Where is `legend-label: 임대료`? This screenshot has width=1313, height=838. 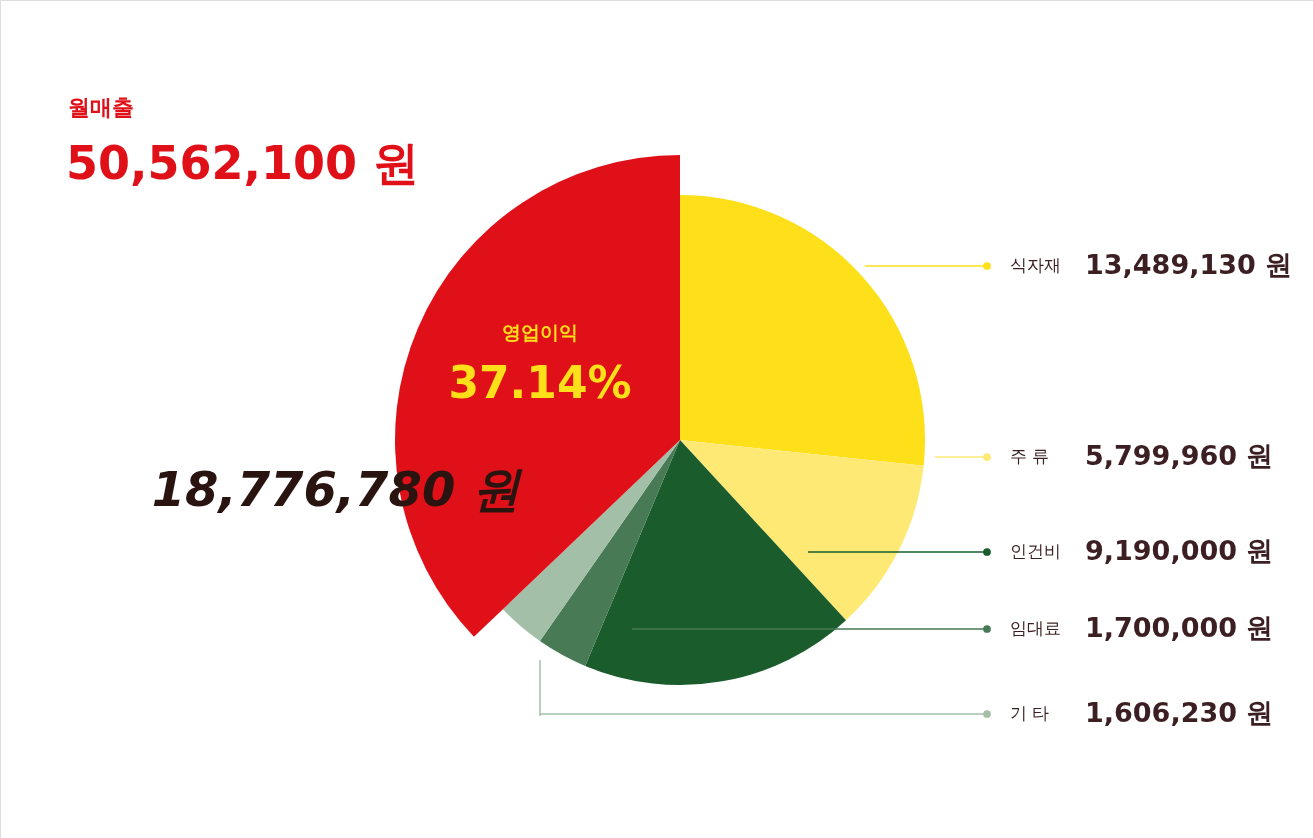
legend-label: 임대료 is located at coordinates (1035, 628).